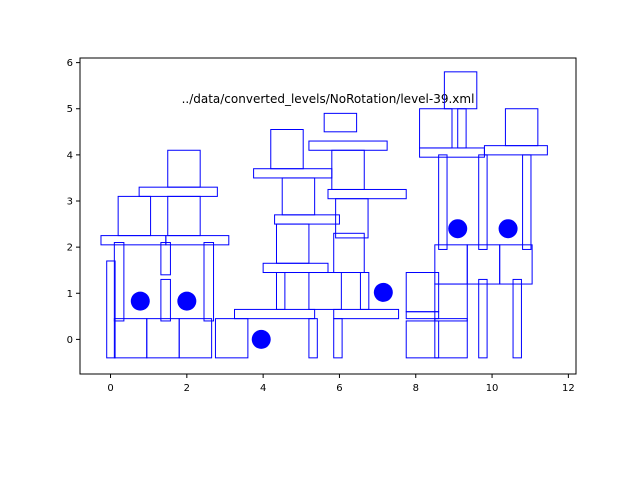 Image resolution: width=640 pixels, height=480 pixels. What do you see at coordinates (492, 388) in the screenshot?
I see `x-tick-label-5: 10` at bounding box center [492, 388].